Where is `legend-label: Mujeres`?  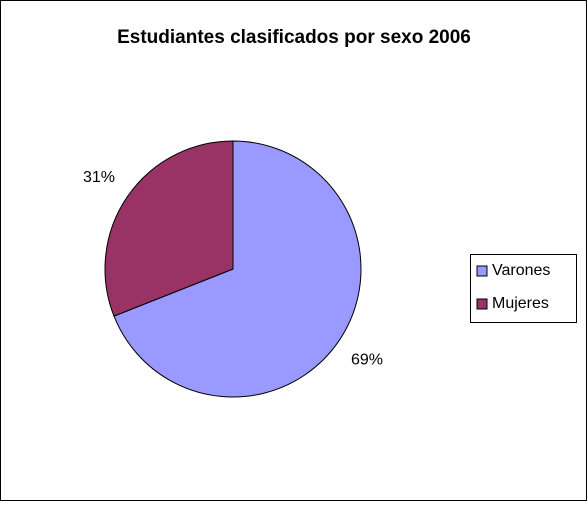 legend-label: Mujeres is located at coordinates (520, 303).